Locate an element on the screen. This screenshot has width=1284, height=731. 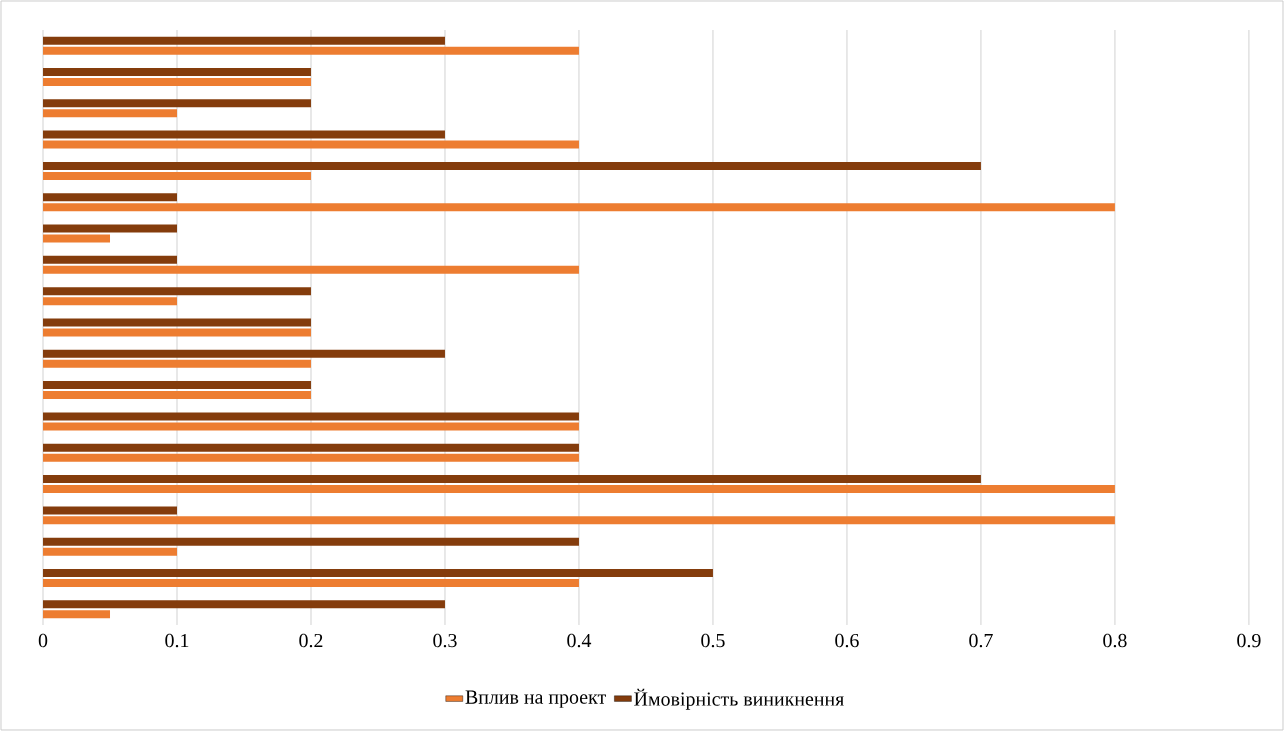
x-tick-label: 0.2 is located at coordinates (311, 640).